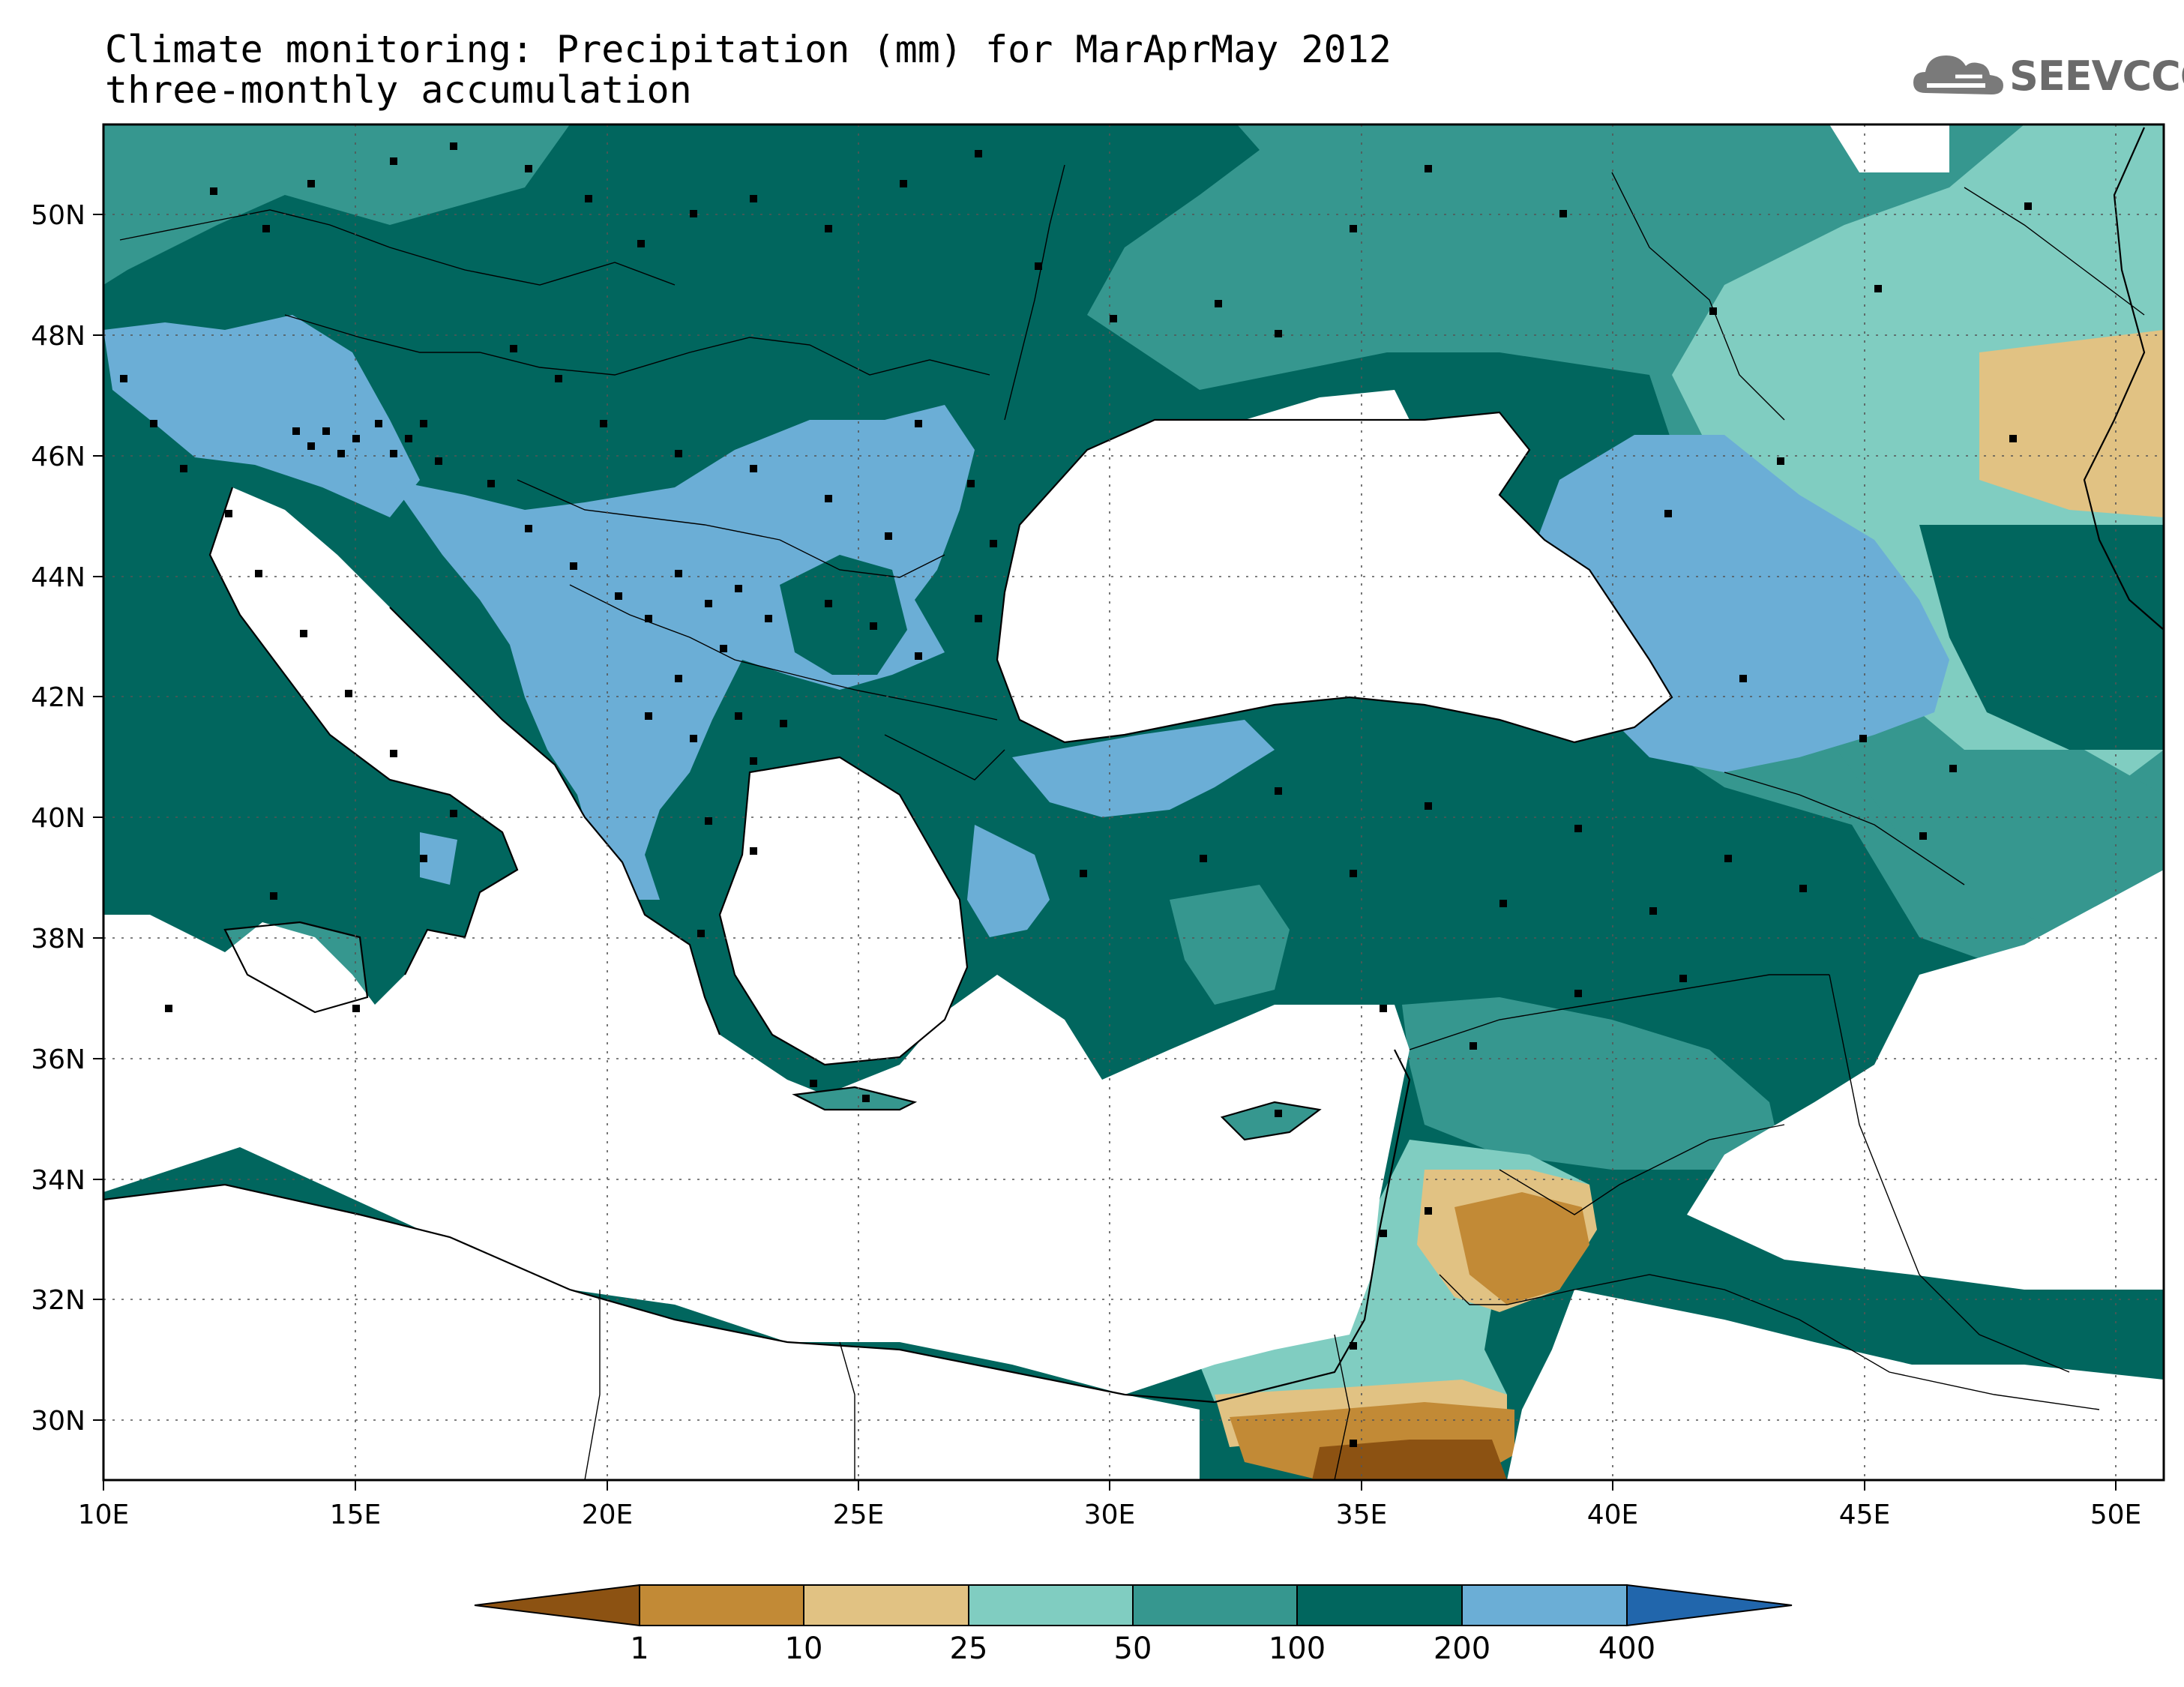  Describe the element at coordinates (1143, 768) in the screenshot. I see `field-400-turkey-north` at that location.